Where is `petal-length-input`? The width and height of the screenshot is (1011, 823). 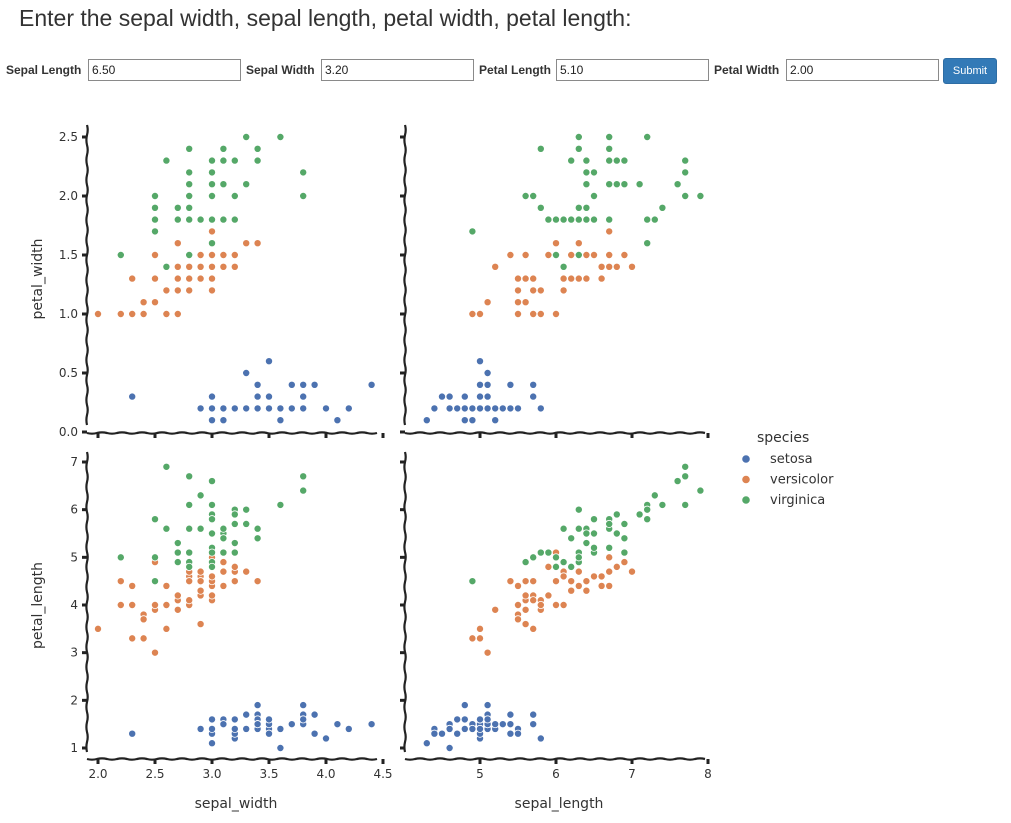
petal-length-input is located at coordinates (632, 70).